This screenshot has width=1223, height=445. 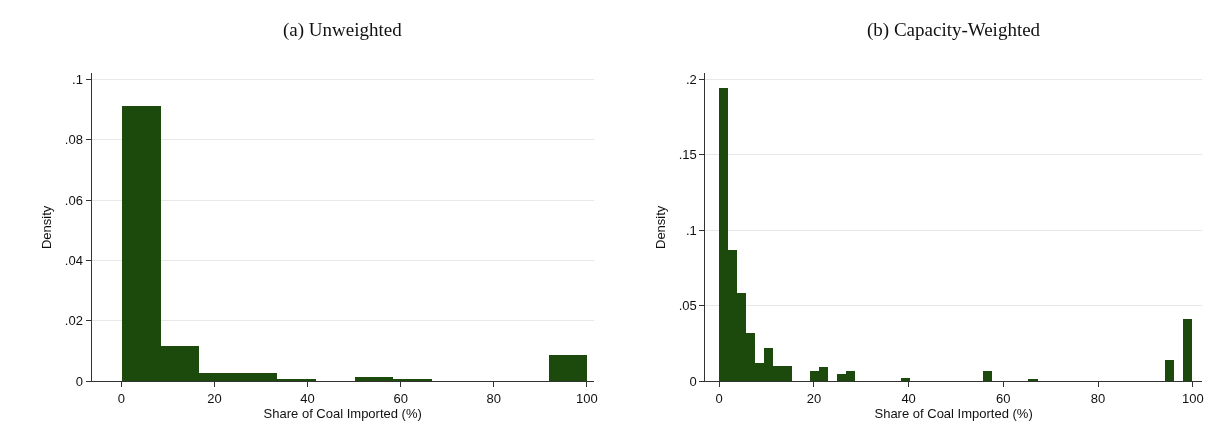 What do you see at coordinates (343, 30) in the screenshot?
I see `chart-title: (a) Unweighted` at bounding box center [343, 30].